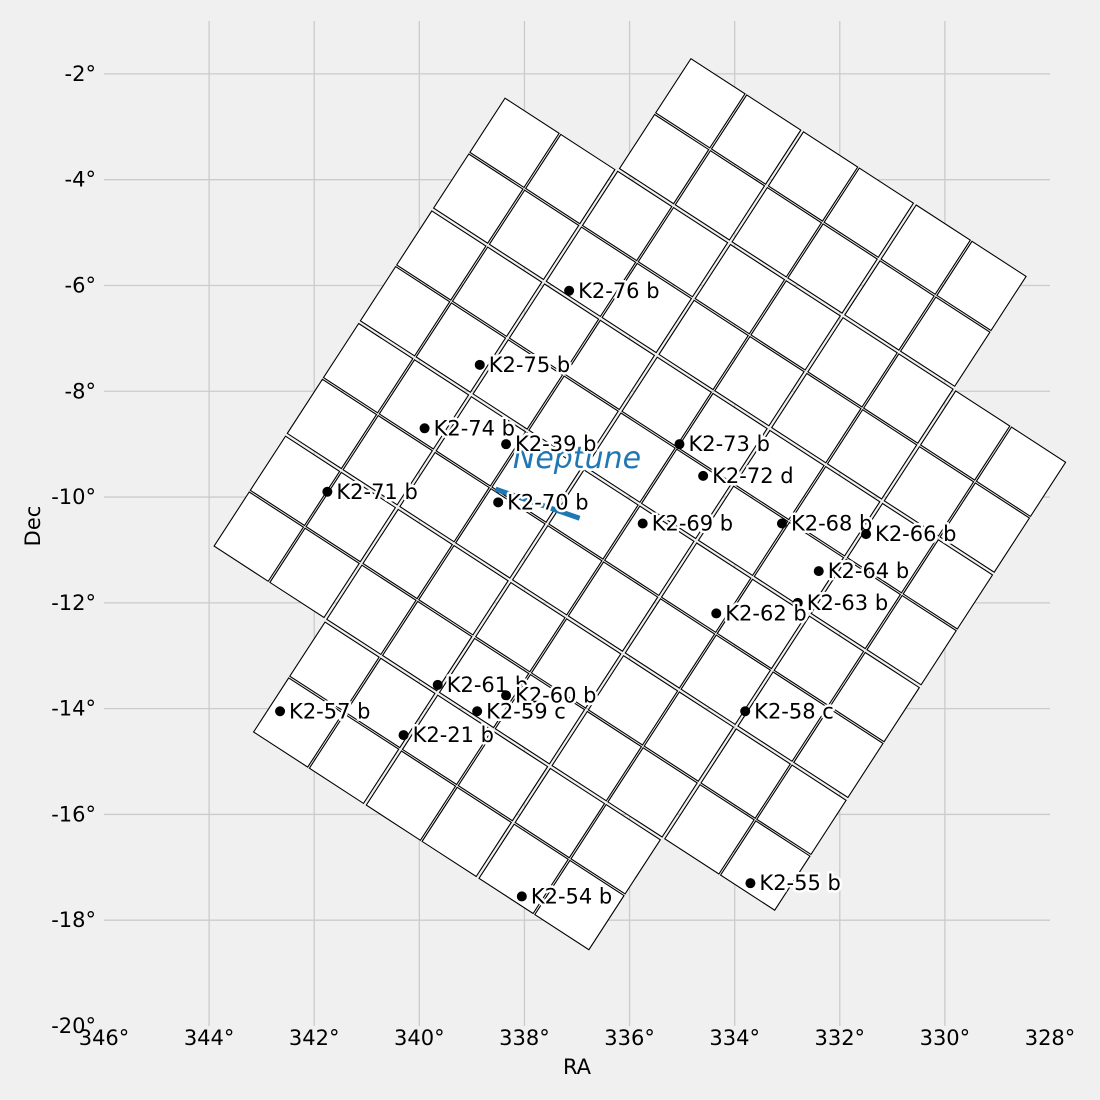 Image resolution: width=1100 pixels, height=1100 pixels. I want to click on planet-label: K2-58 c, so click(794, 711).